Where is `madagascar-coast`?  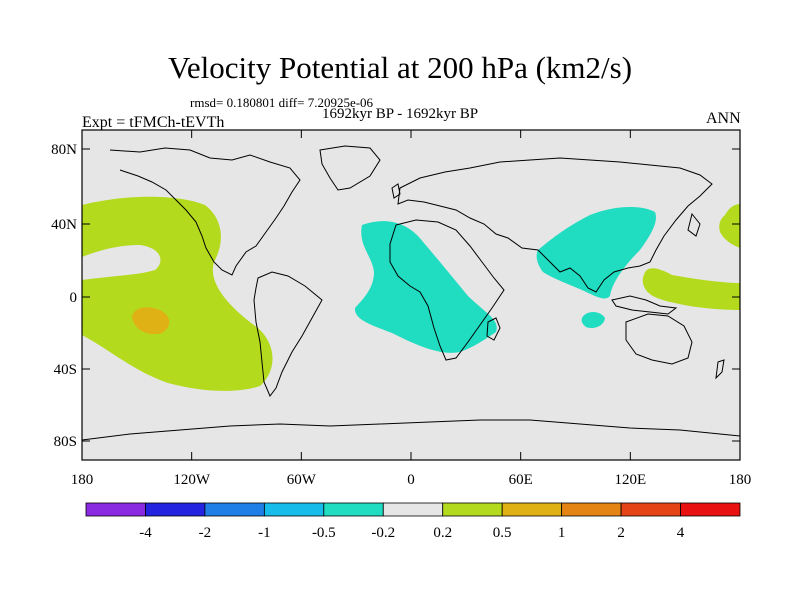 madagascar-coast is located at coordinates (493, 329).